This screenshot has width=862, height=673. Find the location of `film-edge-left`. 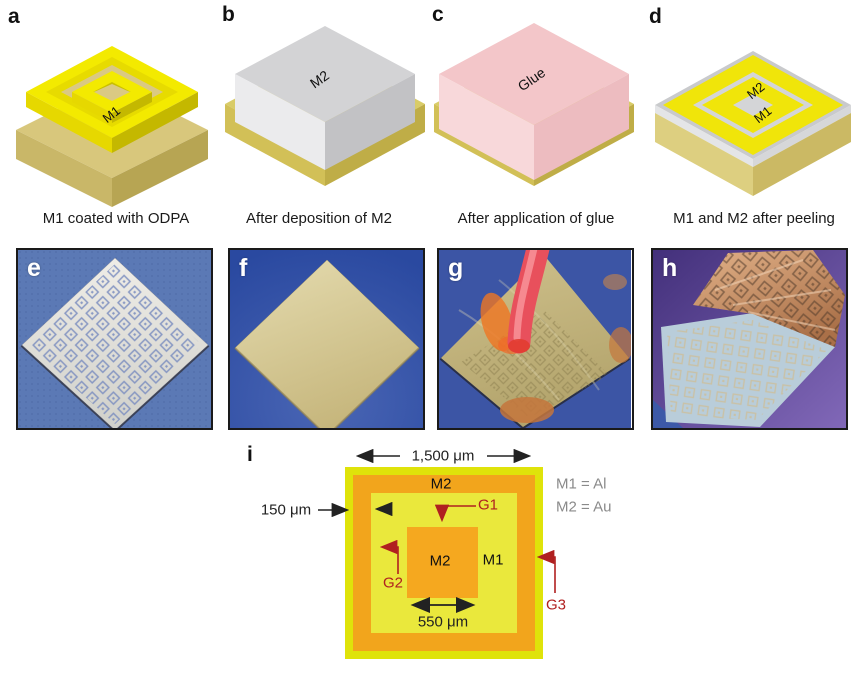

film-edge-left is located at coordinates (704, 136).